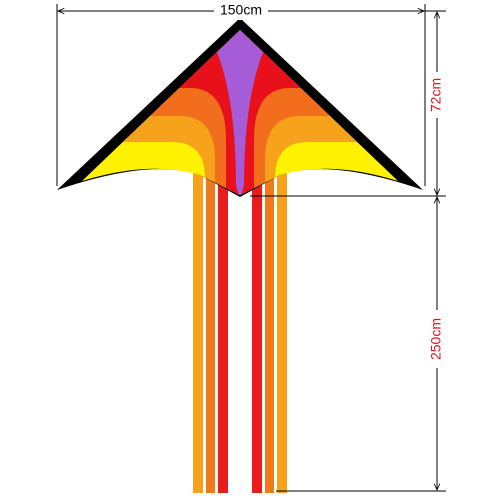 The height and width of the screenshot is (500, 500). Describe the element at coordinates (240, 331) in the screenshot. I see `tails` at that location.